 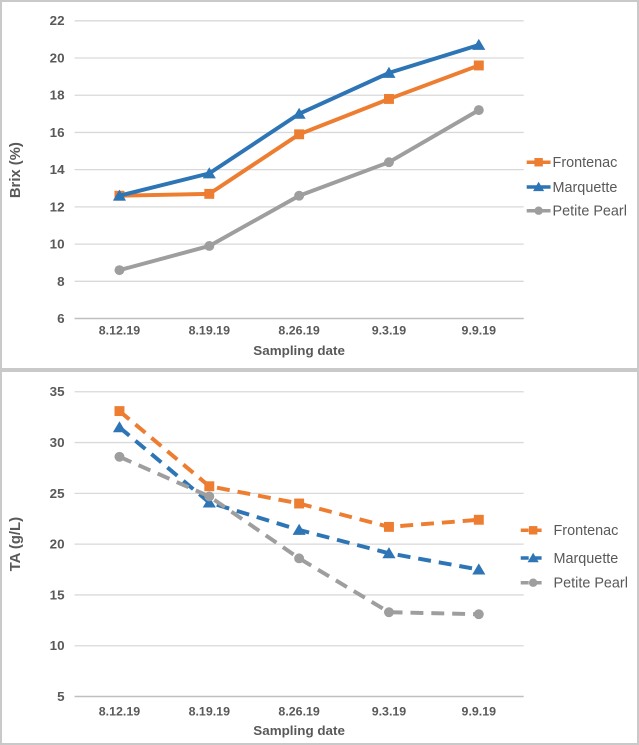 What do you see at coordinates (57, 594) in the screenshot?
I see `y-tick-label: 15` at bounding box center [57, 594].